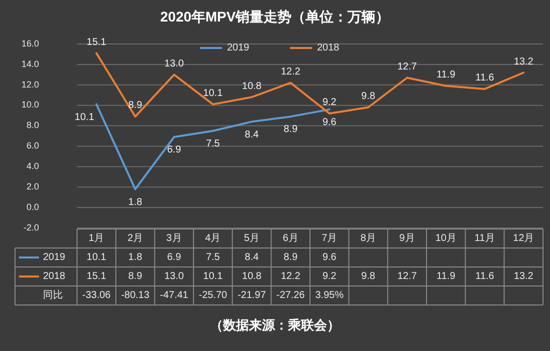 Image resolution: width=550 pixels, height=351 pixels. I want to click on text: 15.1, so click(96, 42).